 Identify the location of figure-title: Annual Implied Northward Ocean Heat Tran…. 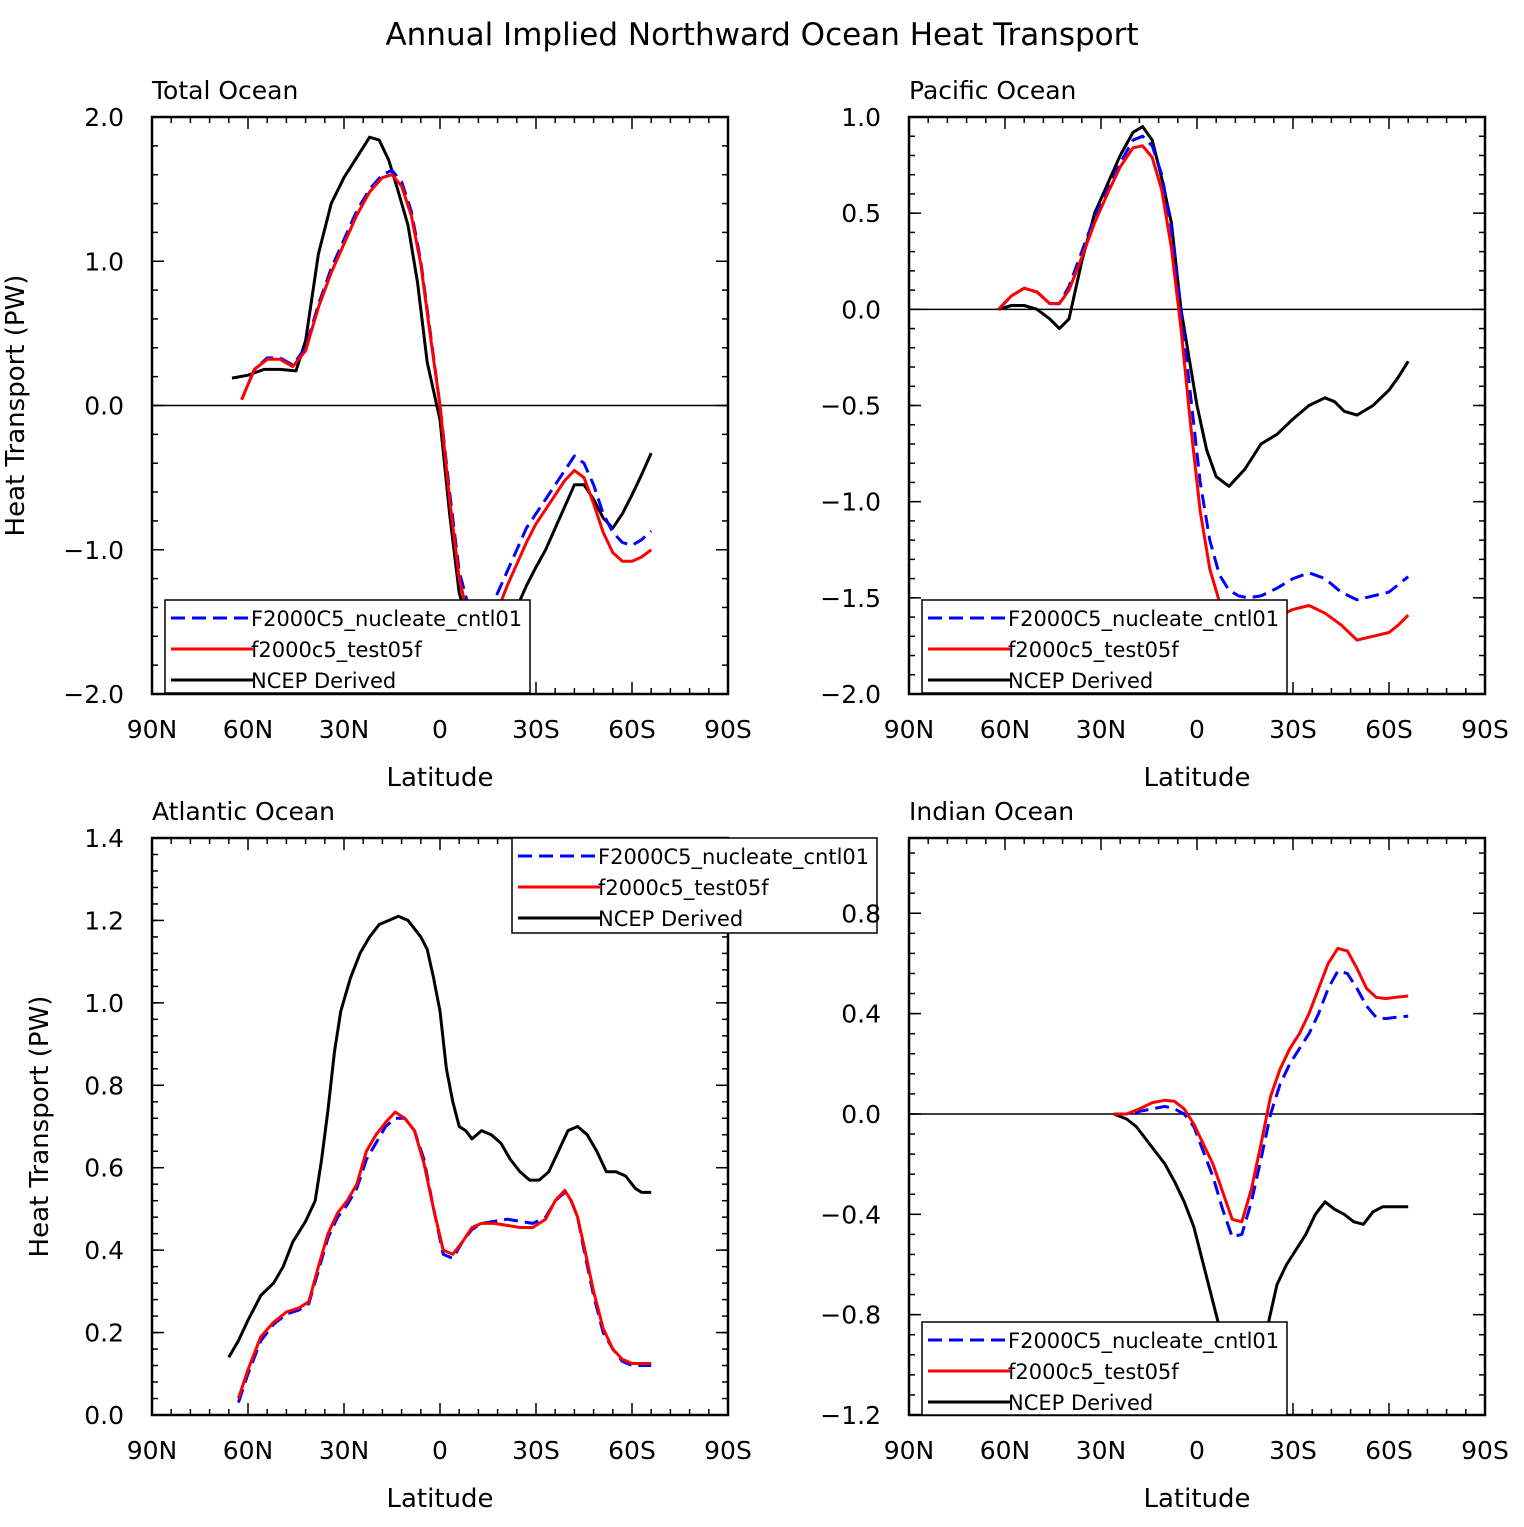
(761, 35).